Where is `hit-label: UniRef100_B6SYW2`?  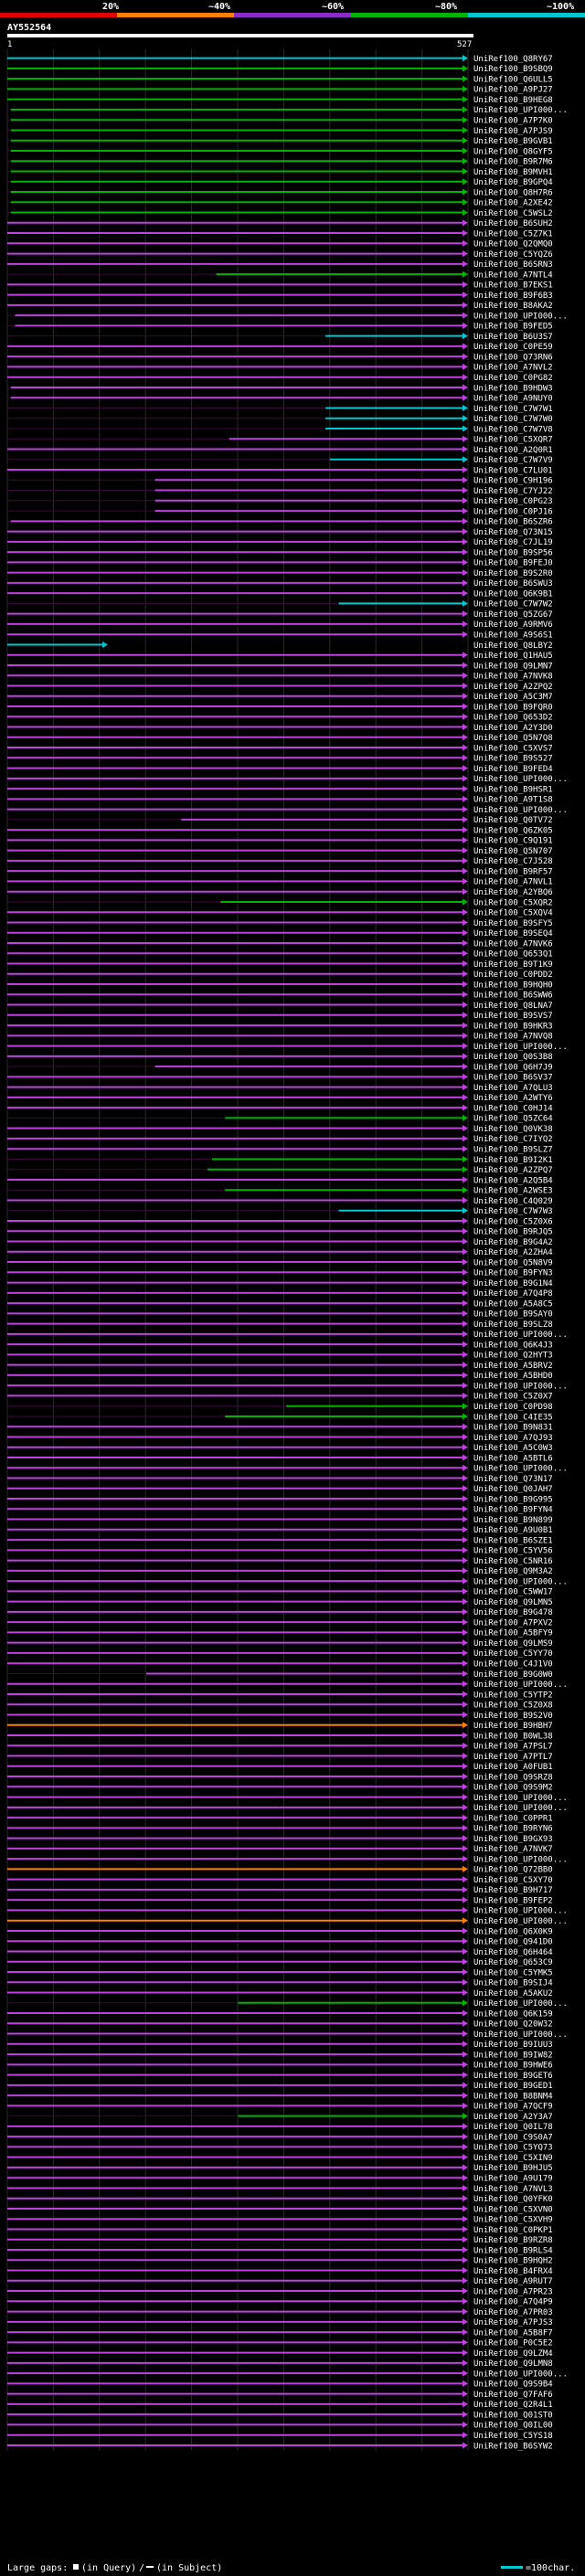
hit-label: UniRef100_B6SYW2 is located at coordinates (513, 2446).